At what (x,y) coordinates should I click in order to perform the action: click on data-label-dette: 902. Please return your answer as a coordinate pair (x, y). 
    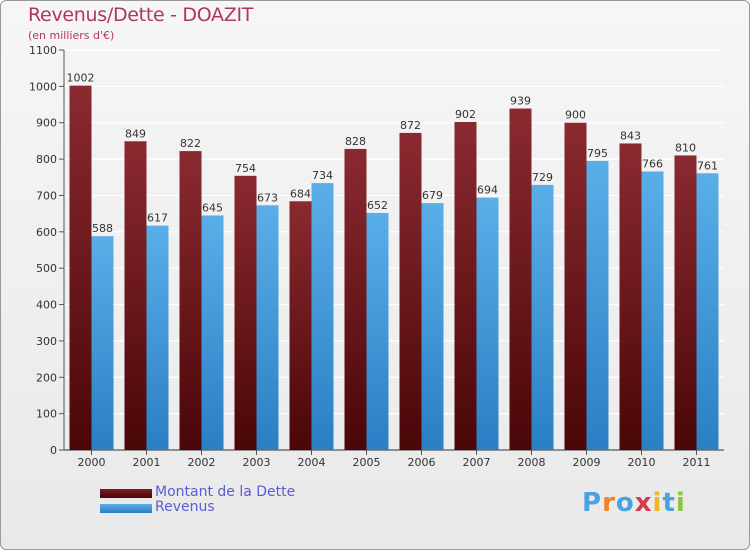
    Looking at the image, I should click on (465, 114).